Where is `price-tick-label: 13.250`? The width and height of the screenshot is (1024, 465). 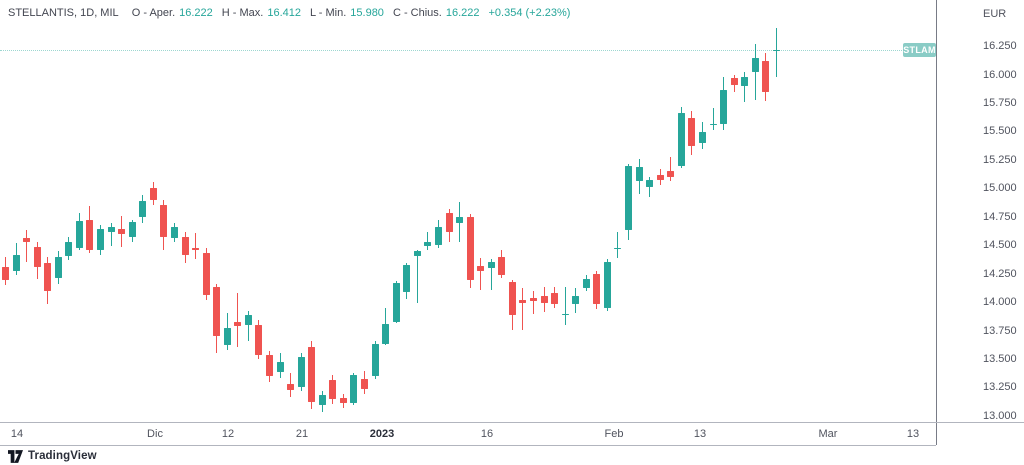
price-tick-label: 13.250 is located at coordinates (1000, 387).